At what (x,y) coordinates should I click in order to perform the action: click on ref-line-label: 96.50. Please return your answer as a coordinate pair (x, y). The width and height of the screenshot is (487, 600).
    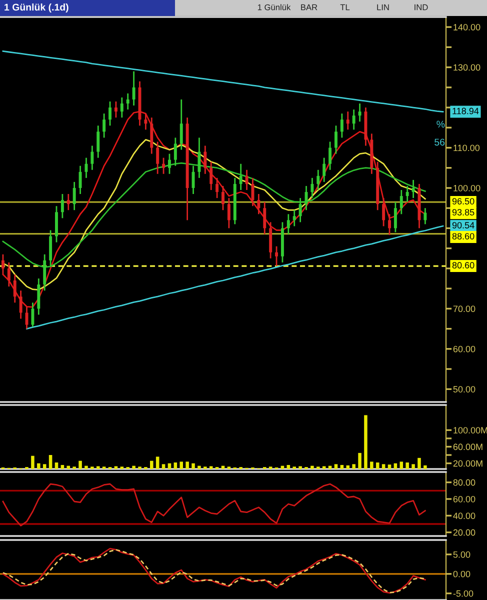
    Looking at the image, I should click on (463, 201).